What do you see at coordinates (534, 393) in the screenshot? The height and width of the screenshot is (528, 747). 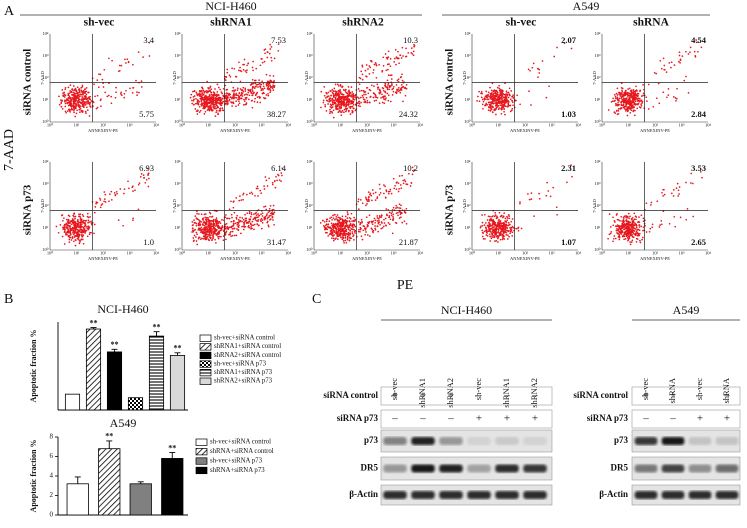 I see `lane-label: shRNA2` at bounding box center [534, 393].